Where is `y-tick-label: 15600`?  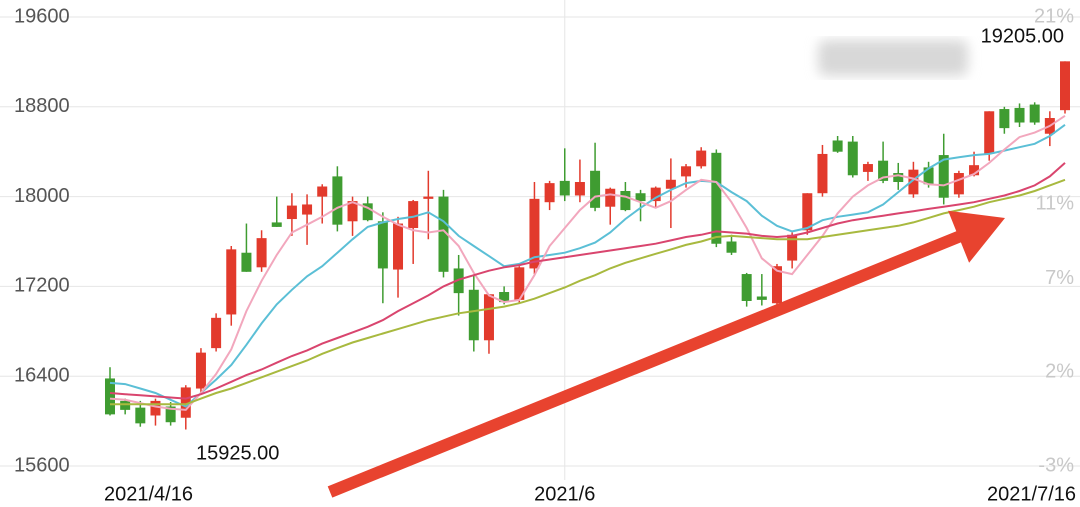
y-tick-label: 15600 is located at coordinates (42, 465).